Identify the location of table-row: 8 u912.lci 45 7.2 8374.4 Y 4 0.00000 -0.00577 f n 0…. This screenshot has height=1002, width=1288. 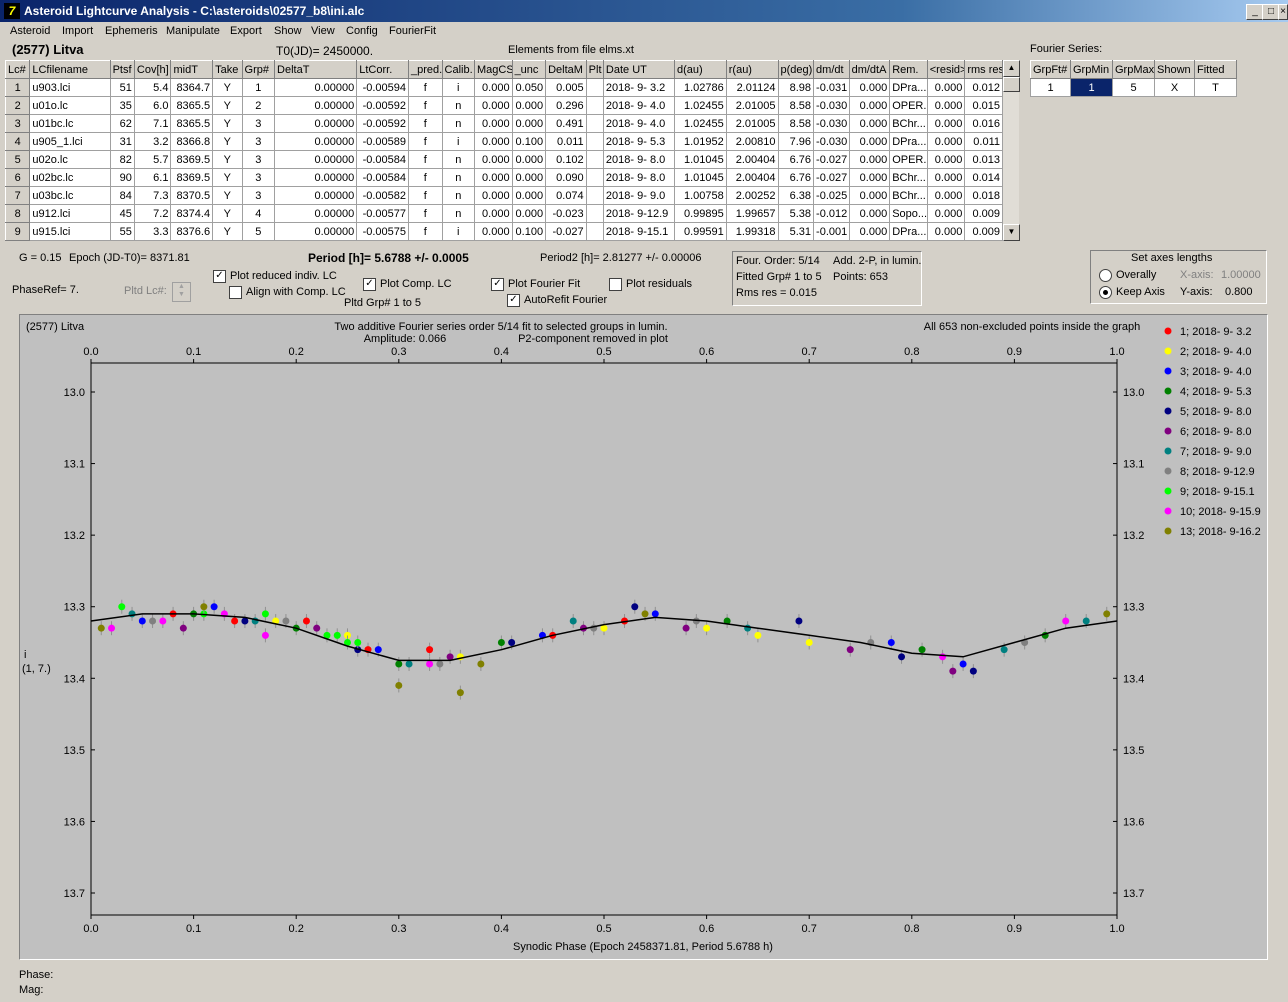
(503, 213).